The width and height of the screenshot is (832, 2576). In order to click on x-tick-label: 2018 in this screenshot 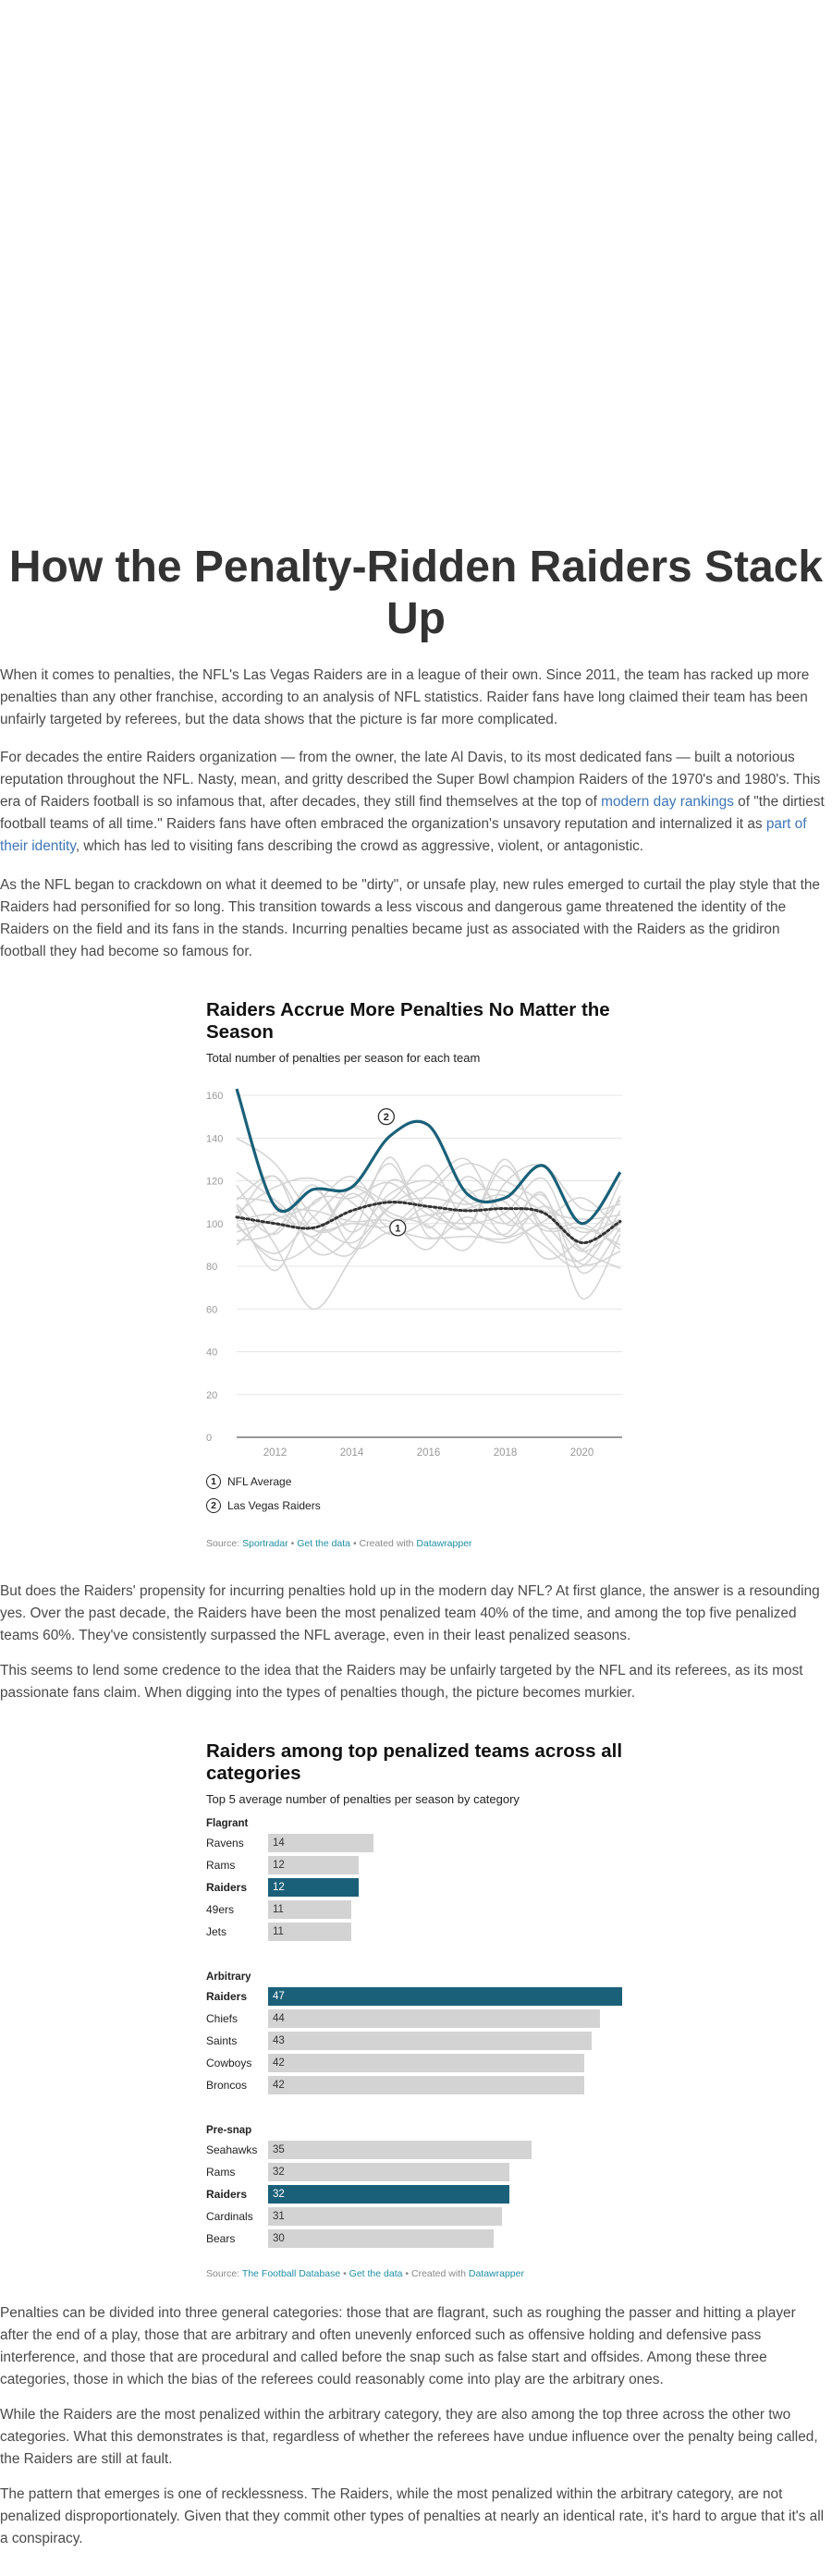, I will do `click(506, 1453)`.